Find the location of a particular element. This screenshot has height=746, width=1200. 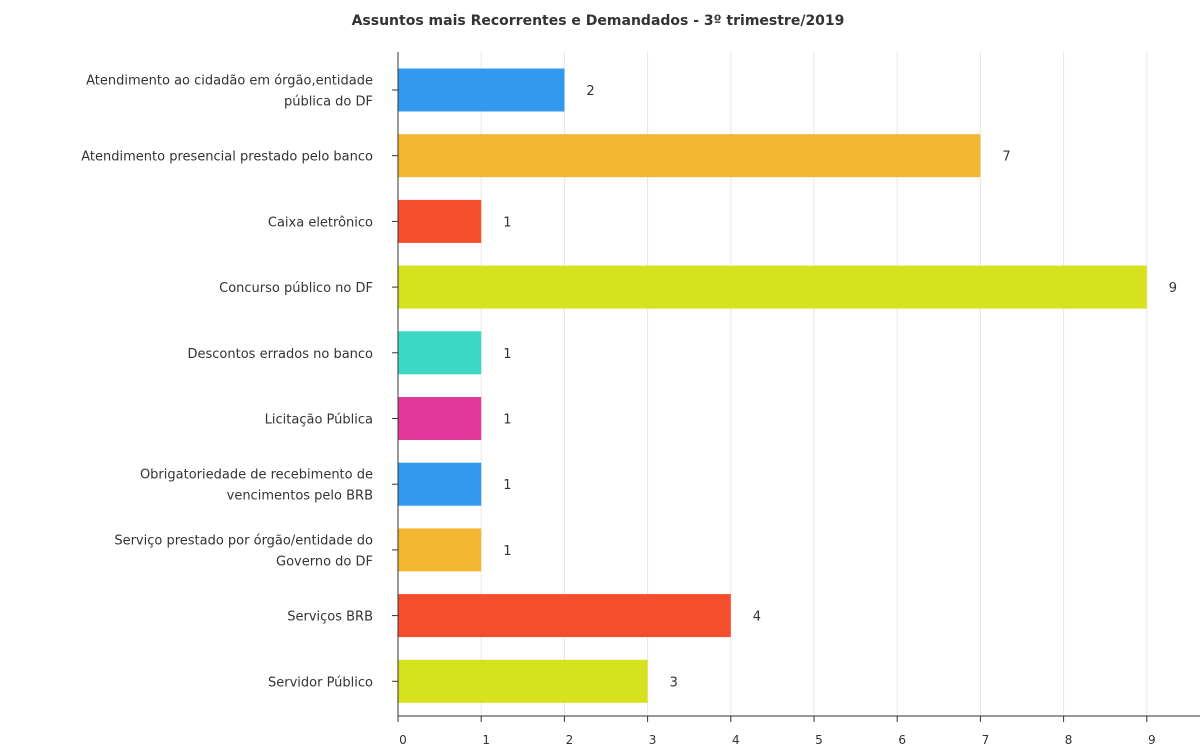

value-label: 4 is located at coordinates (757, 617).